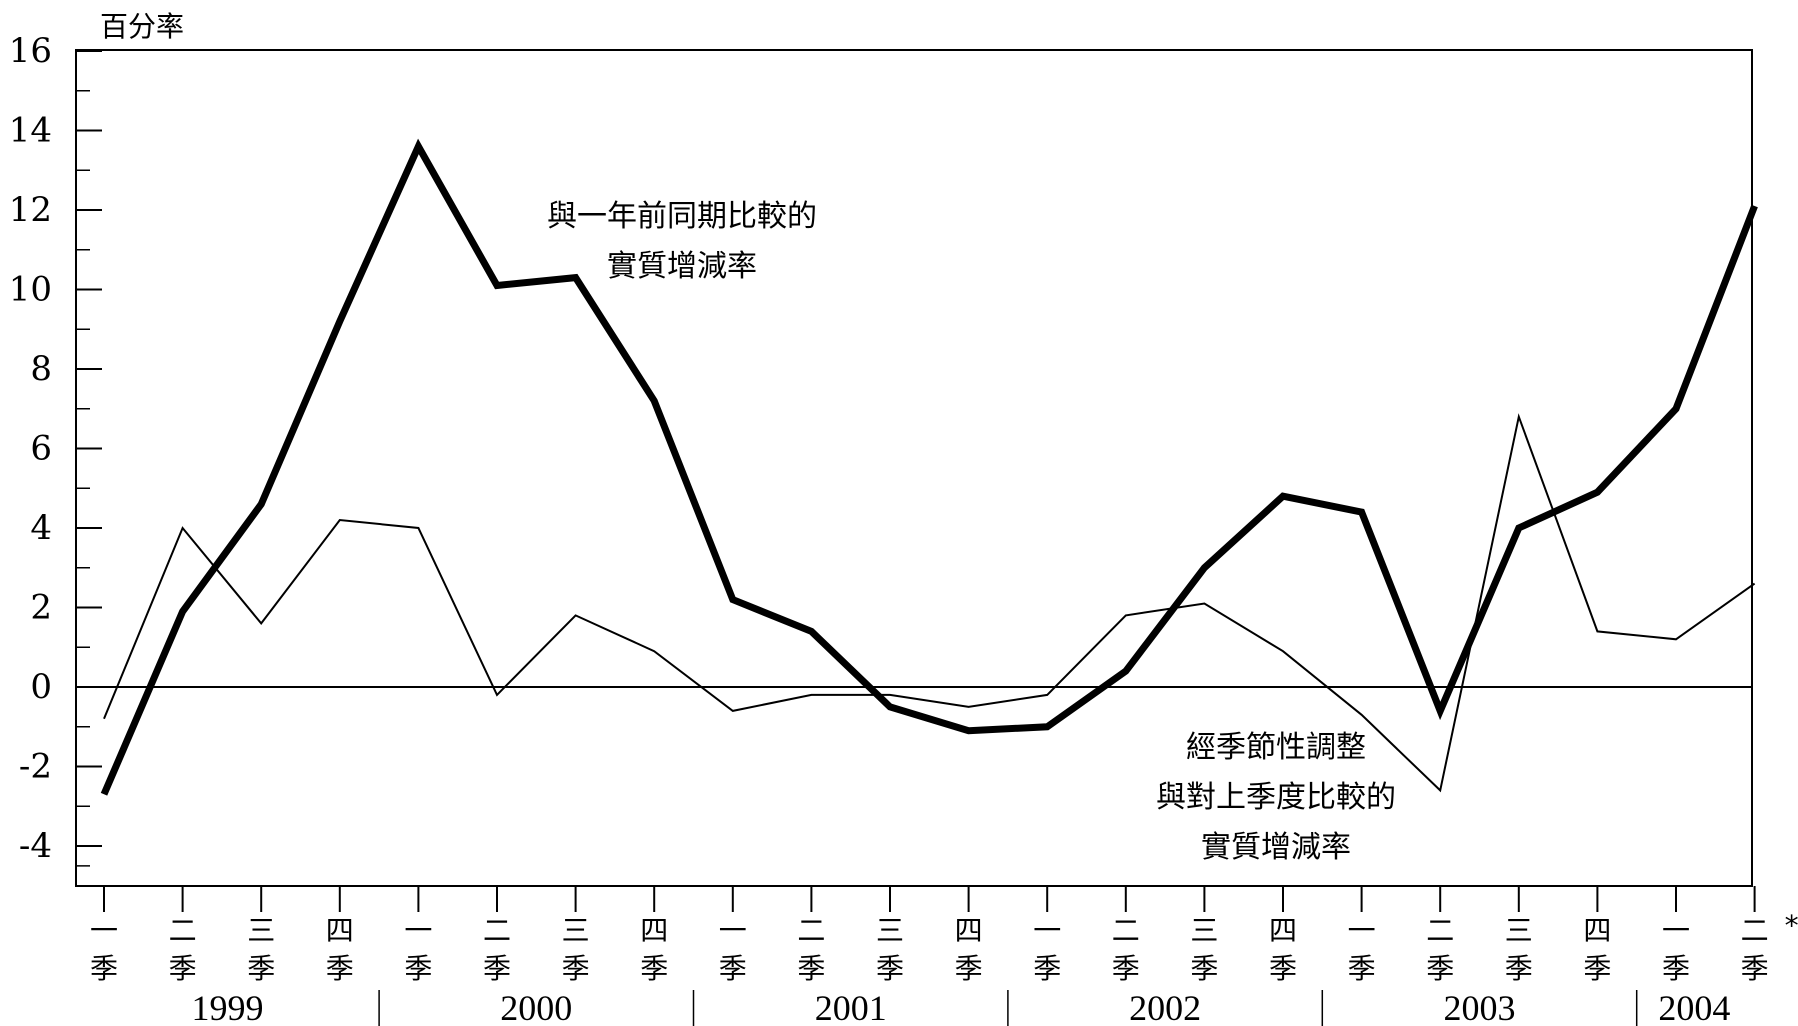  What do you see at coordinates (30, 51) in the screenshot?
I see `y-tick-label: 16` at bounding box center [30, 51].